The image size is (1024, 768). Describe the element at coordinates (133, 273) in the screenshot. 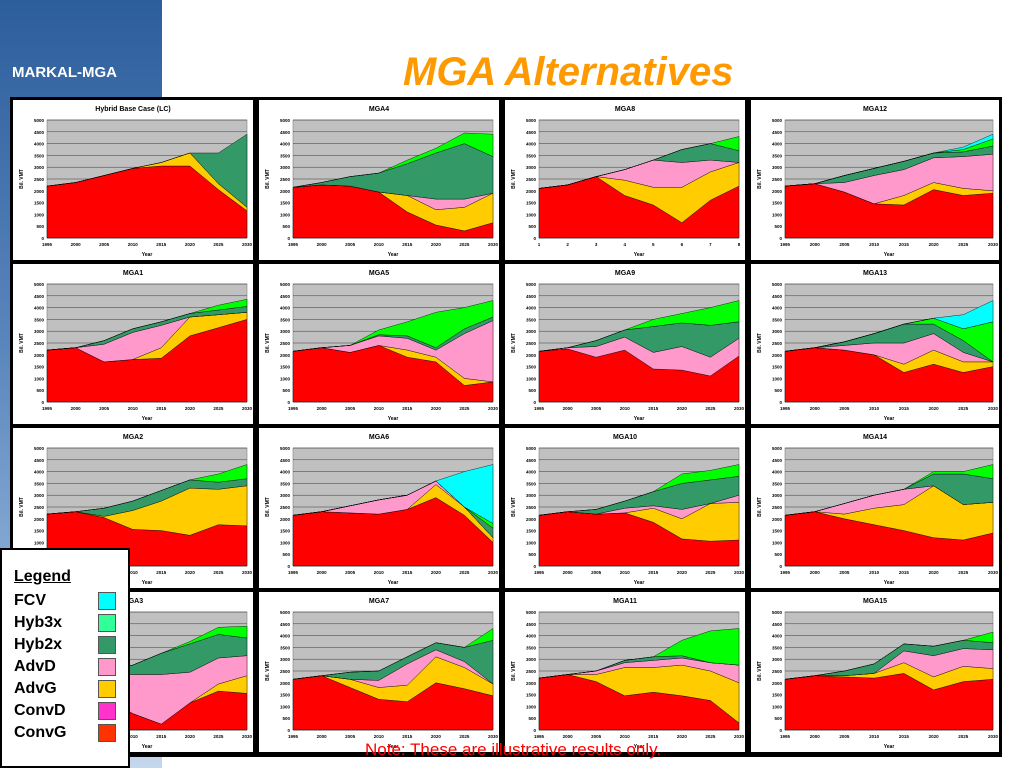

I see `chart-title: MGA1` at that location.